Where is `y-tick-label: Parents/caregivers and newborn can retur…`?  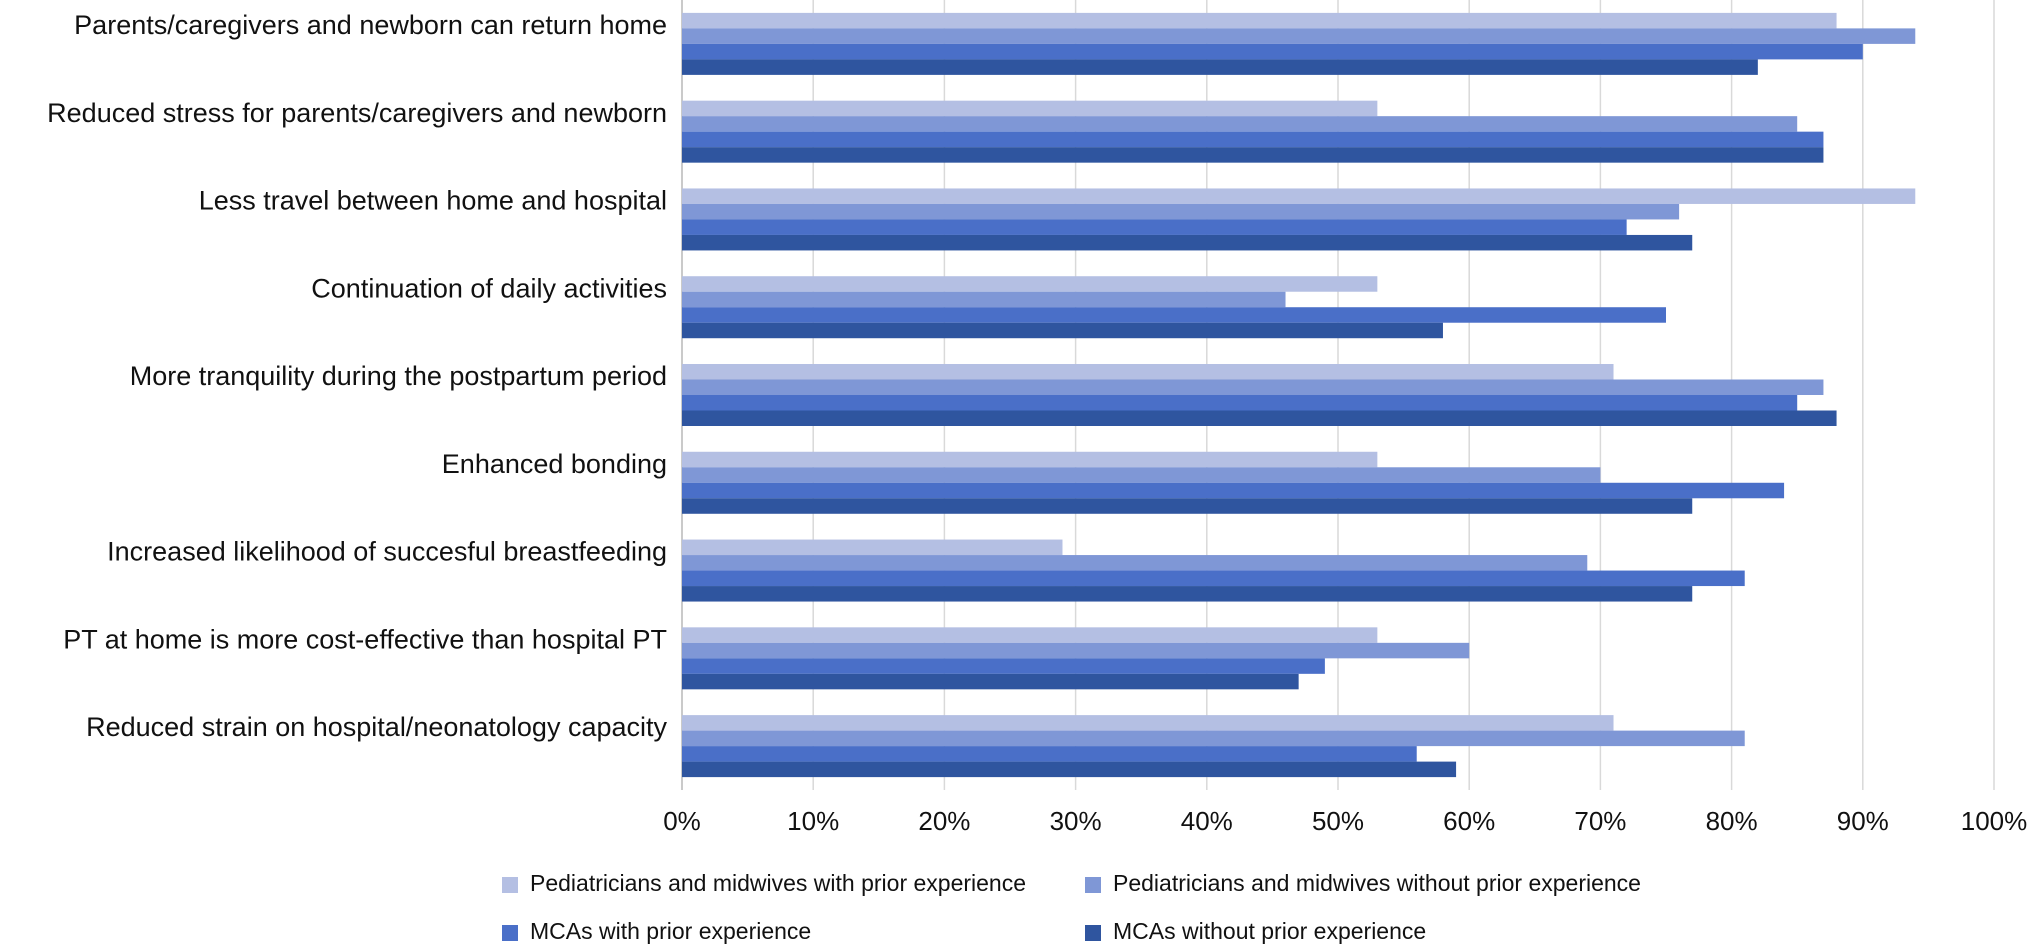
y-tick-label: Parents/caregivers and newborn can retur… is located at coordinates (370, 25).